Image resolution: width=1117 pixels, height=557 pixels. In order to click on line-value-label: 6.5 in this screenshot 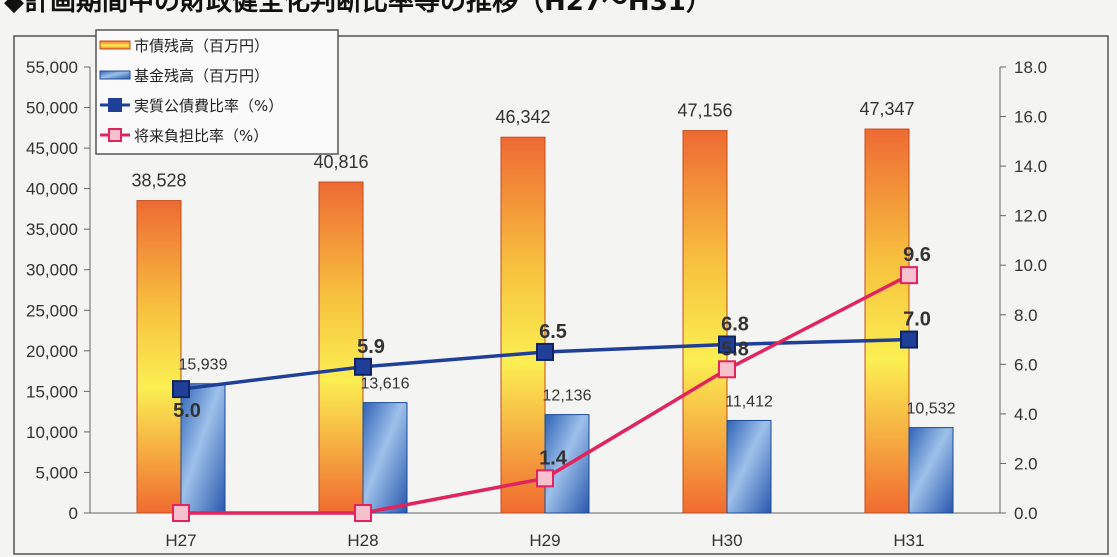, I will do `click(553, 332)`.